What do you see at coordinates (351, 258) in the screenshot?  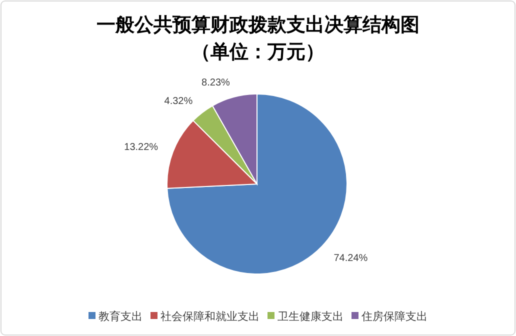 I see `data-label: 74.24%` at bounding box center [351, 258].